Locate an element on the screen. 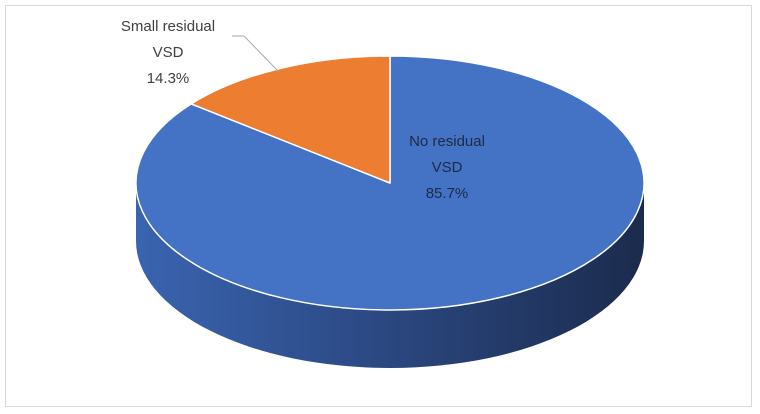 The height and width of the screenshot is (414, 760). pie-slice-small-residual is located at coordinates (290, 119).